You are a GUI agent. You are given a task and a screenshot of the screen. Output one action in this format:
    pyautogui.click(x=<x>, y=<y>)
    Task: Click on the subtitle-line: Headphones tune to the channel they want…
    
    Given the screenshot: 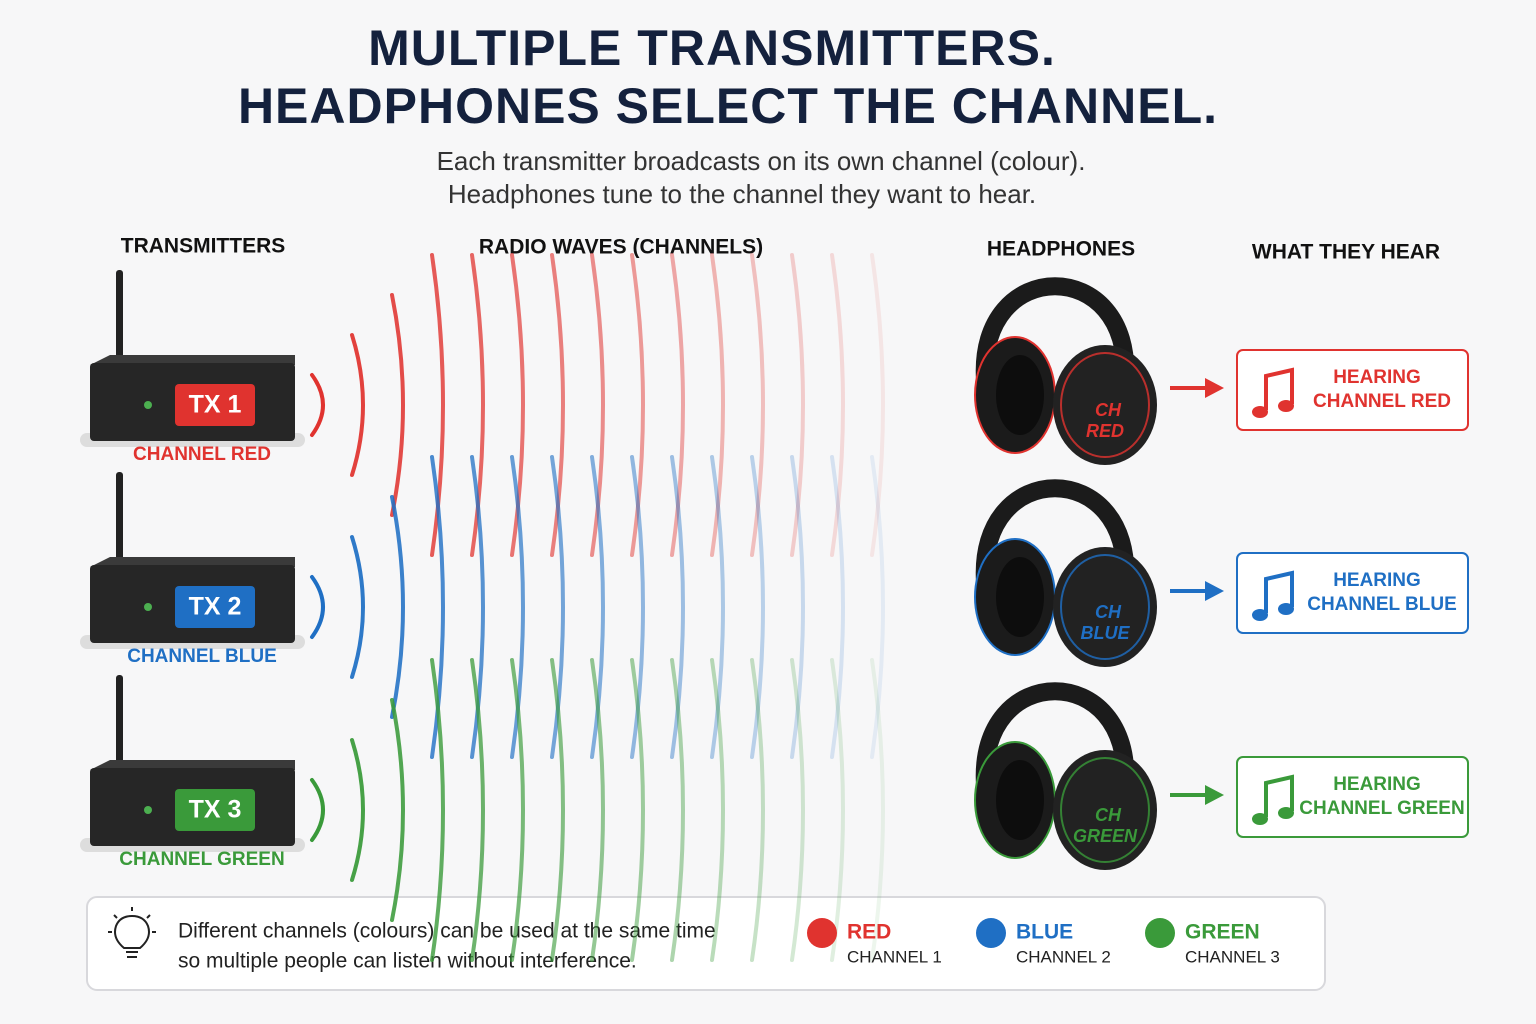 What is the action you would take?
    pyautogui.click(x=742, y=194)
    